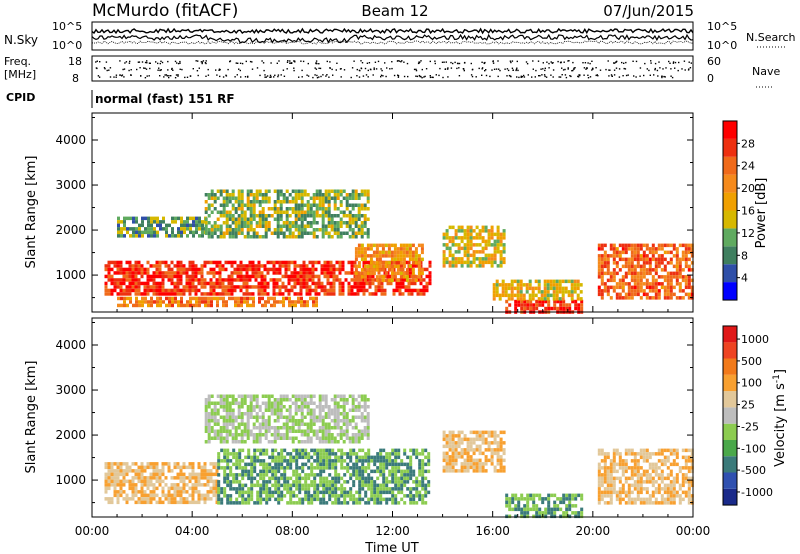 This screenshot has width=800, height=554. I want to click on date-title: 07/Jun/2015, so click(648, 11).